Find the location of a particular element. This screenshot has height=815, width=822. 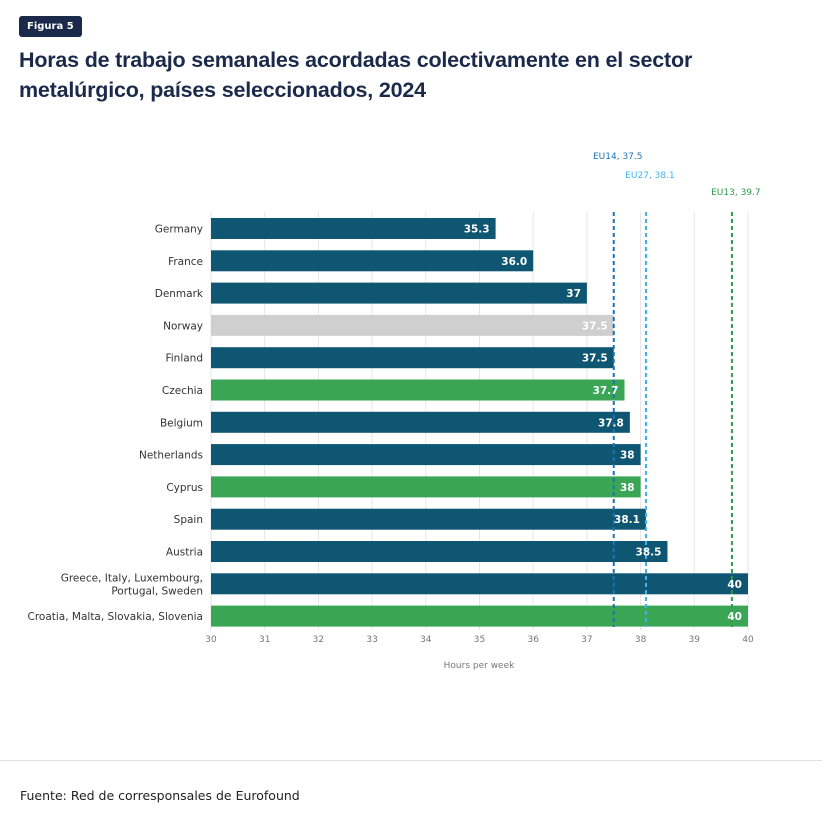

category-label: Belgium is located at coordinates (181, 423).